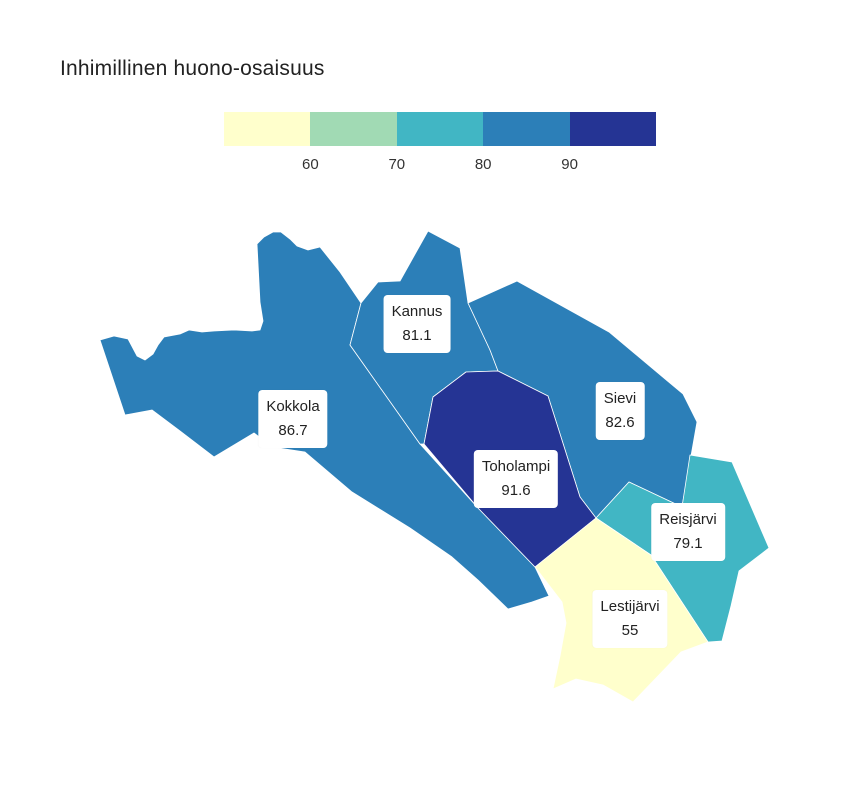  What do you see at coordinates (688, 519) in the screenshot?
I see `municipality-name: Reisjärvi` at bounding box center [688, 519].